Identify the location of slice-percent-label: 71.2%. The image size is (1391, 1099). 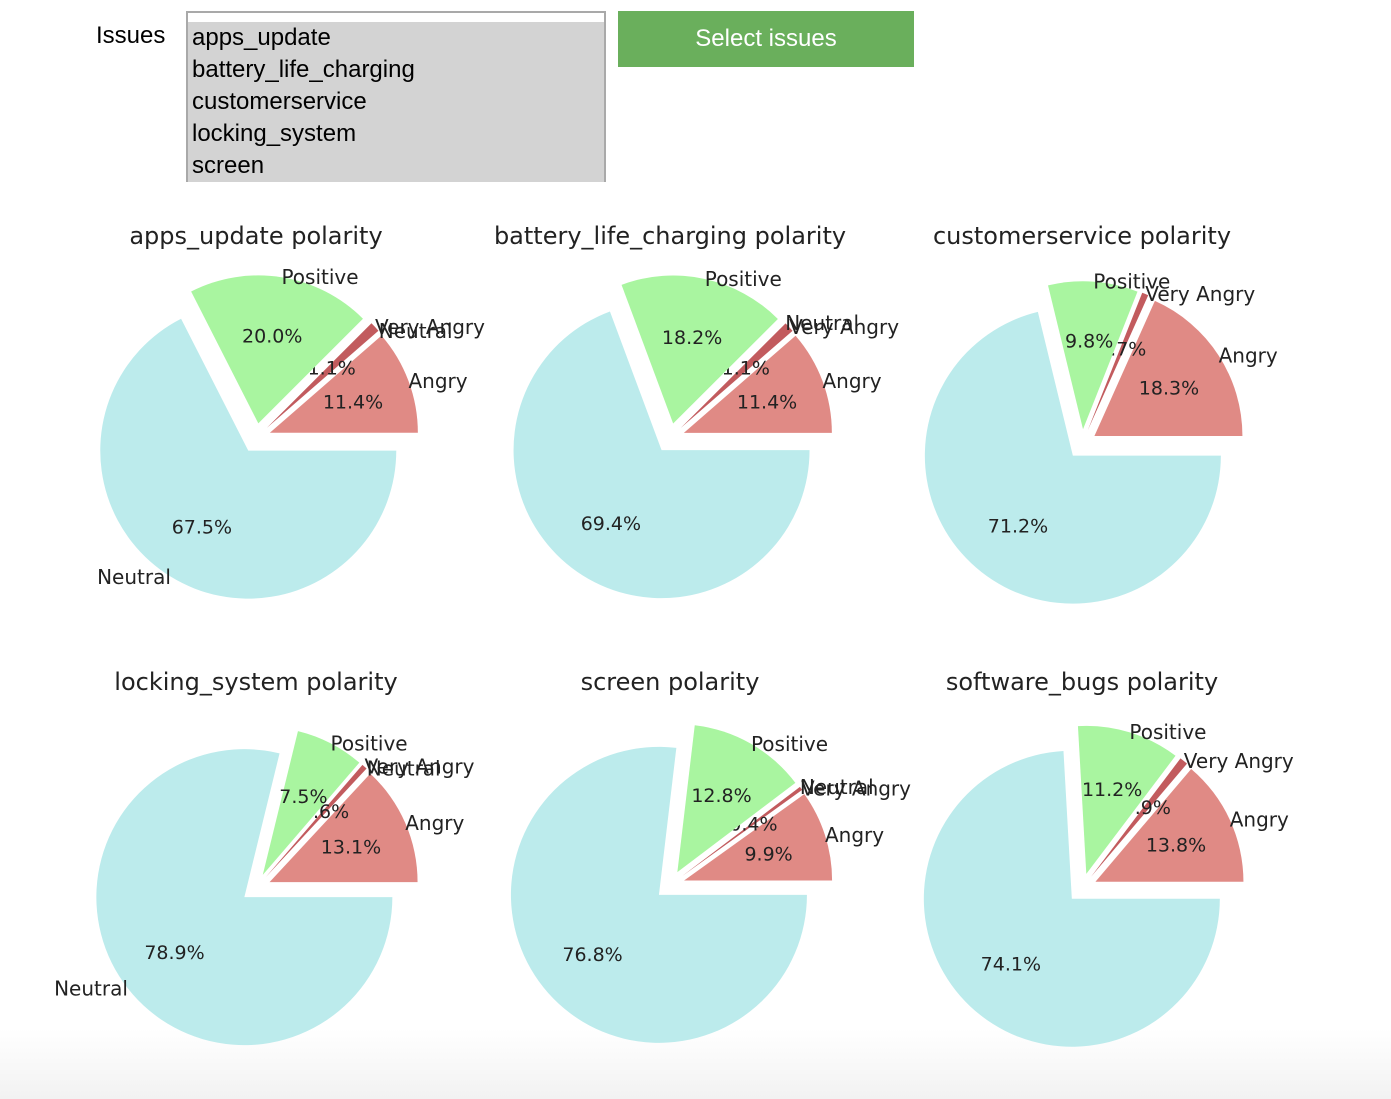
(1018, 526).